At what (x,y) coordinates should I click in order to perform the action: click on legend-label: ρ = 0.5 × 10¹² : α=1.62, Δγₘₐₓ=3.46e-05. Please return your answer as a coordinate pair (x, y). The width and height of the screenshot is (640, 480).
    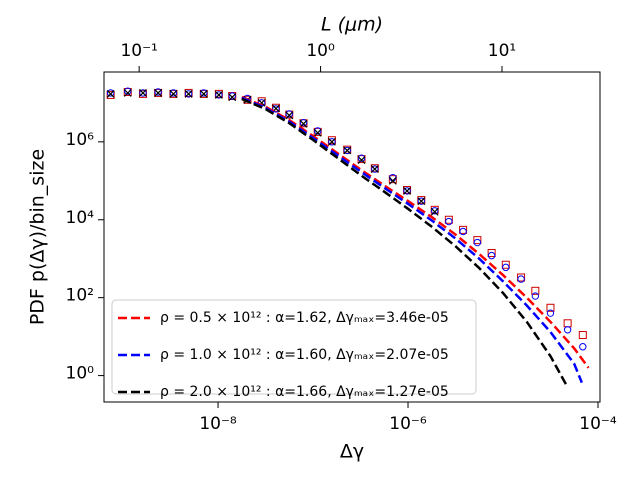
    Looking at the image, I should click on (304, 318).